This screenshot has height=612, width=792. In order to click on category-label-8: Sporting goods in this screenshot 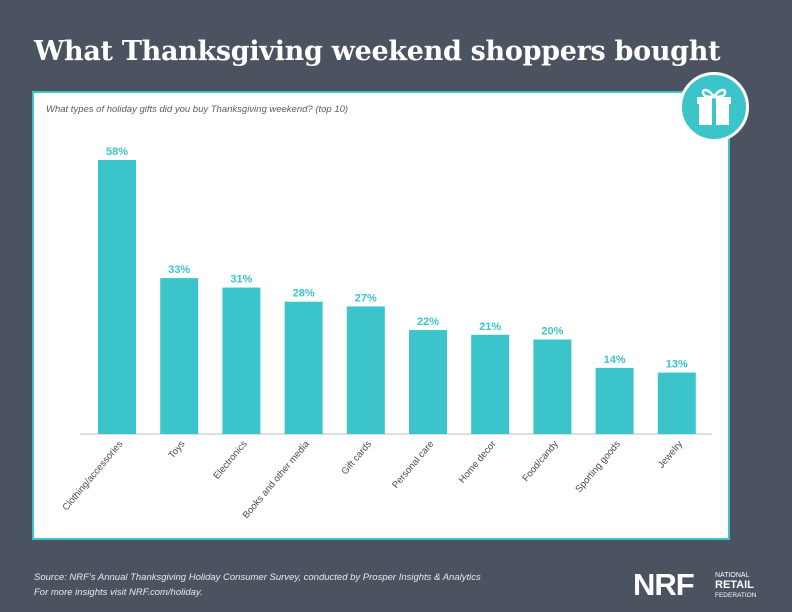, I will do `click(598, 467)`.